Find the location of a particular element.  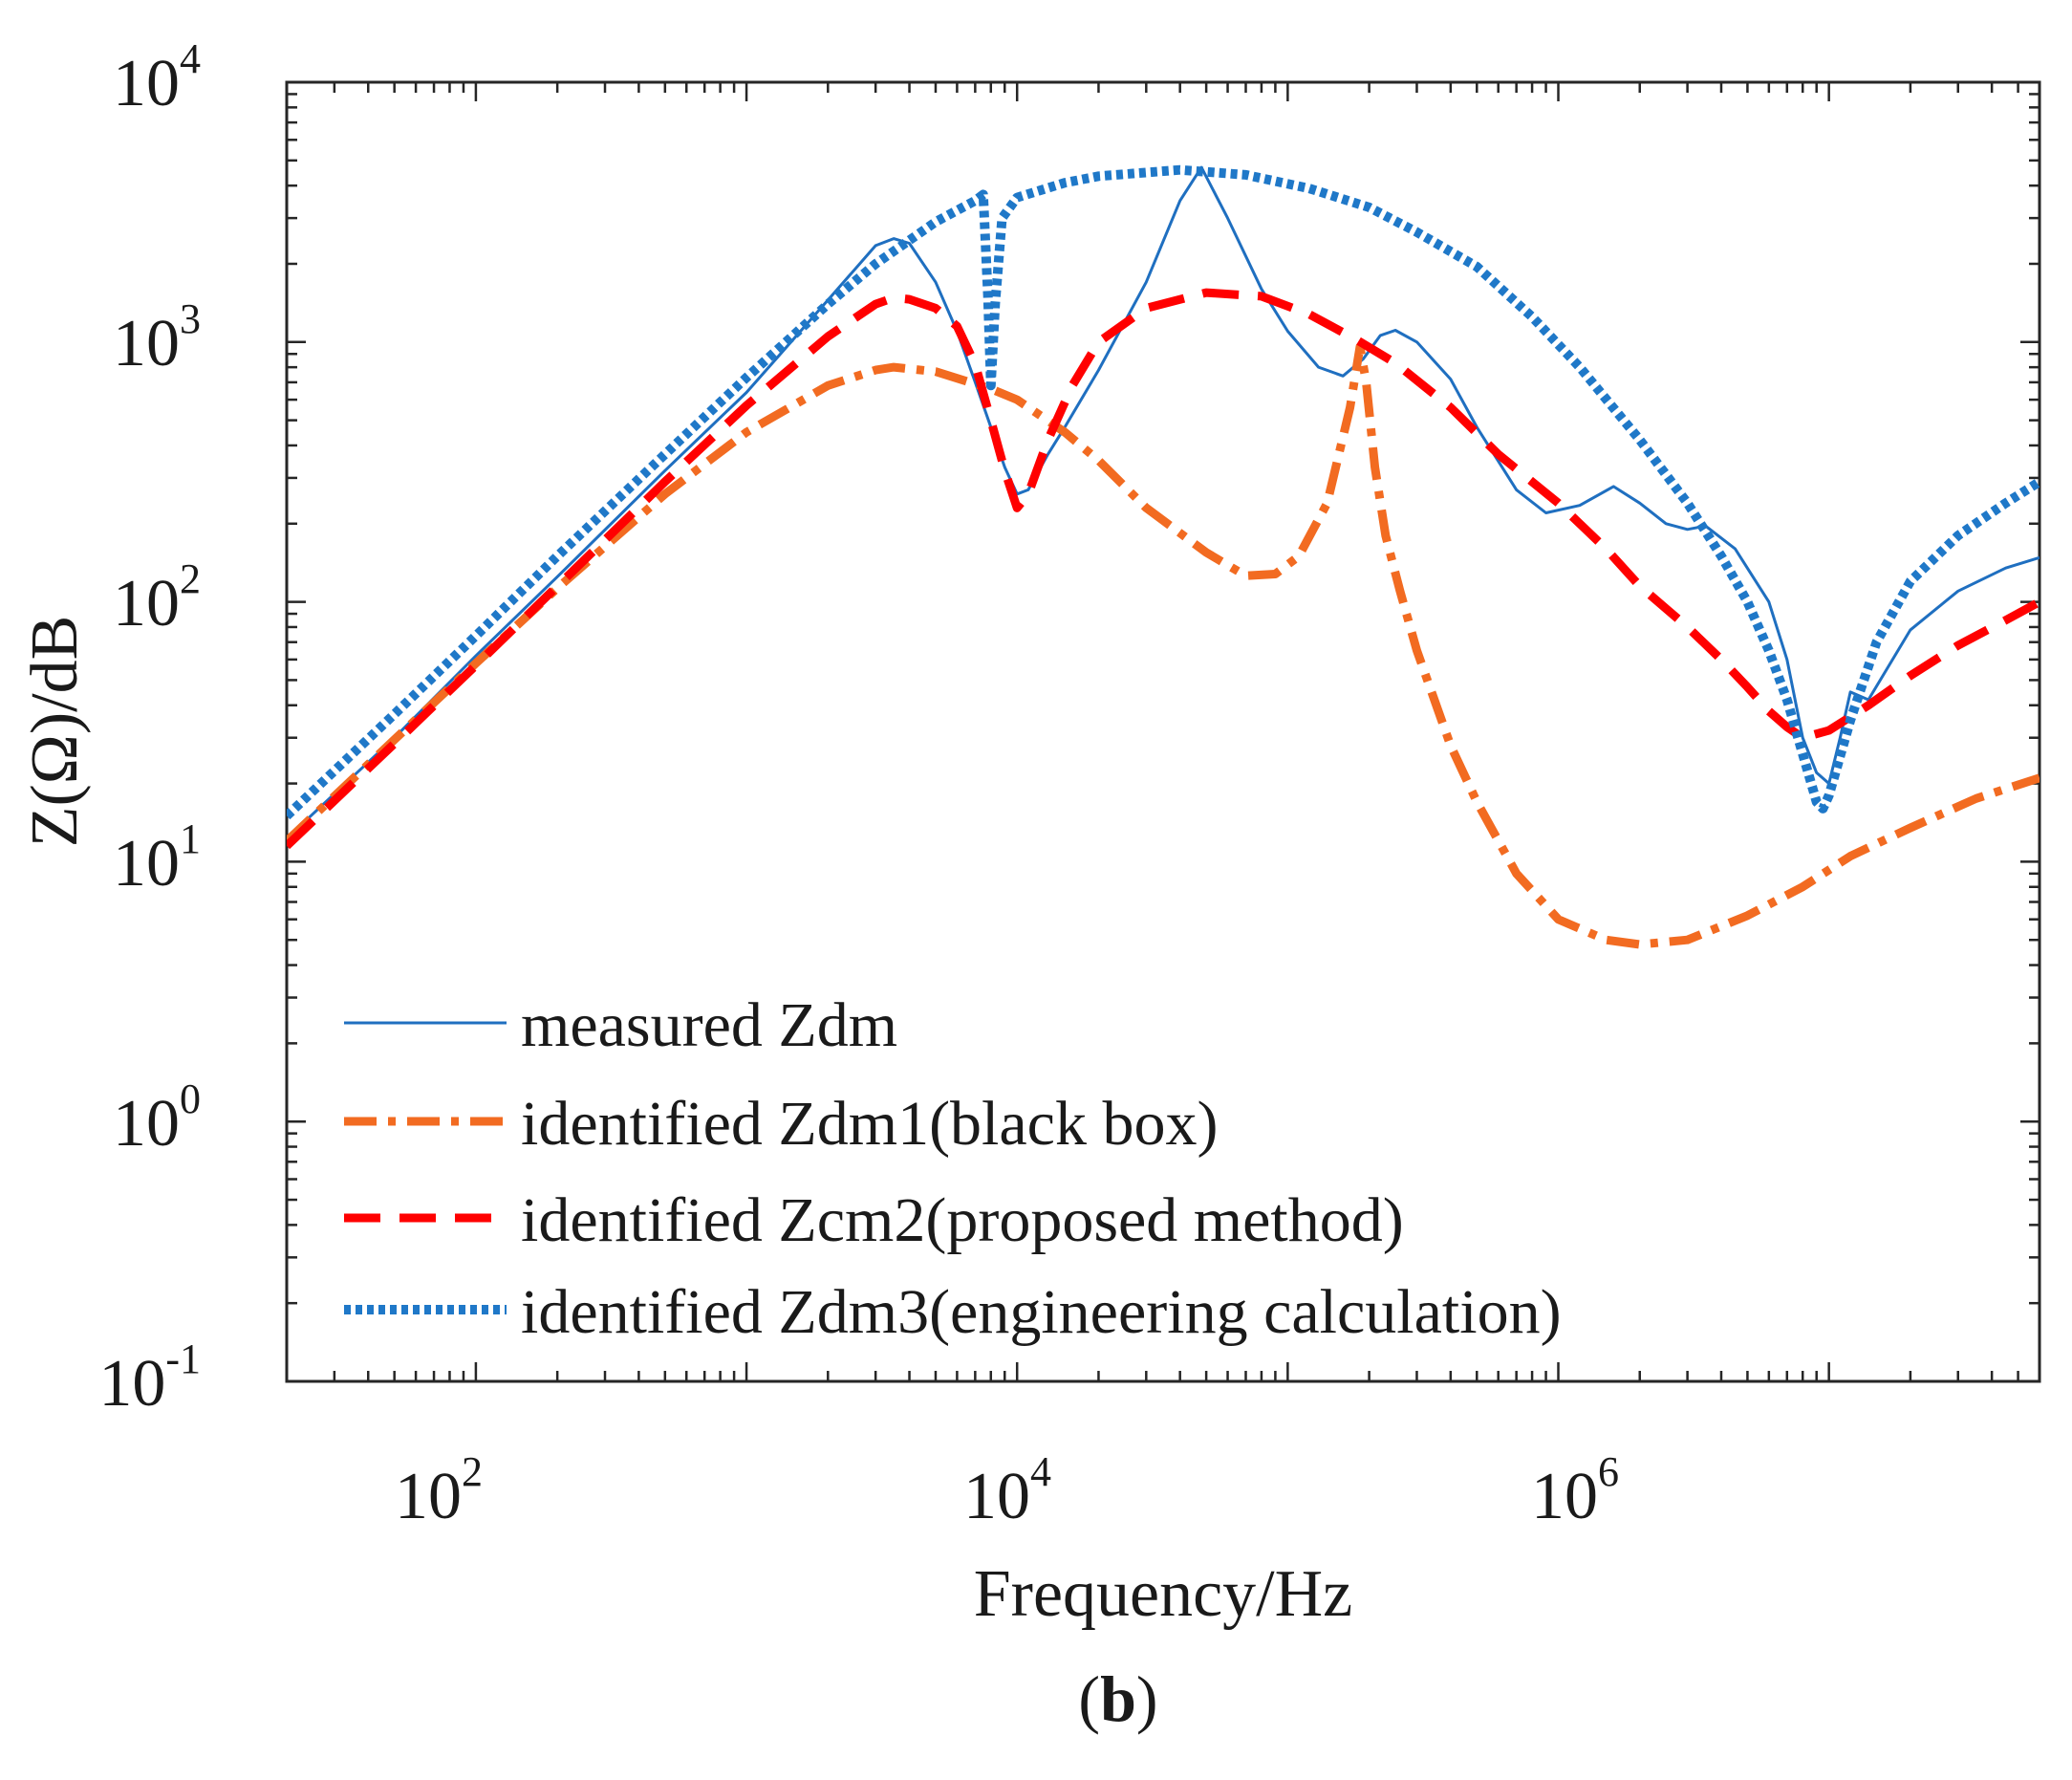

legend-label-measured-zdm: measured Zdm is located at coordinates (709, 1025).